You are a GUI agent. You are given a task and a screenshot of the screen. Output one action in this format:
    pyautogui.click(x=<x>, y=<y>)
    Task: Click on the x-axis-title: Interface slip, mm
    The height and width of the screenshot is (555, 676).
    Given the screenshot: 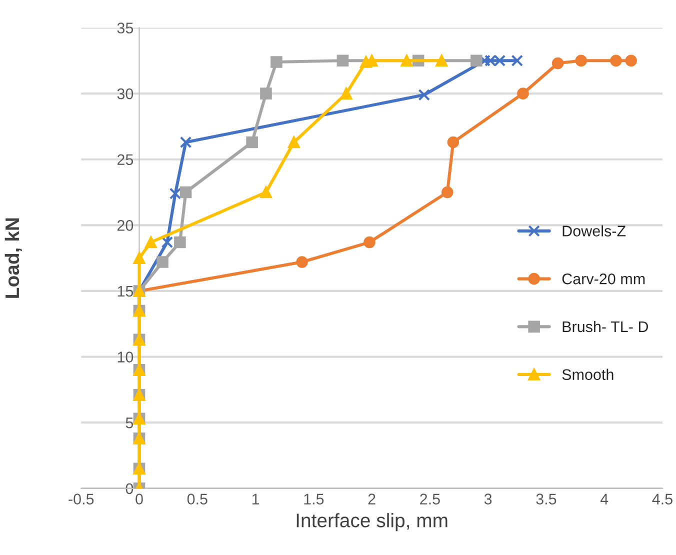 What is the action you would take?
    pyautogui.click(x=372, y=522)
    